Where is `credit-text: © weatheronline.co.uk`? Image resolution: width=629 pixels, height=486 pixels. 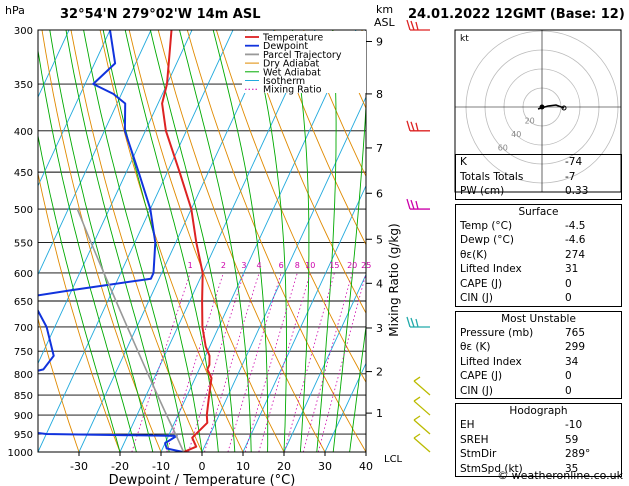 credit-text: © weatheronline.co.uk is located at coordinates (560, 475).